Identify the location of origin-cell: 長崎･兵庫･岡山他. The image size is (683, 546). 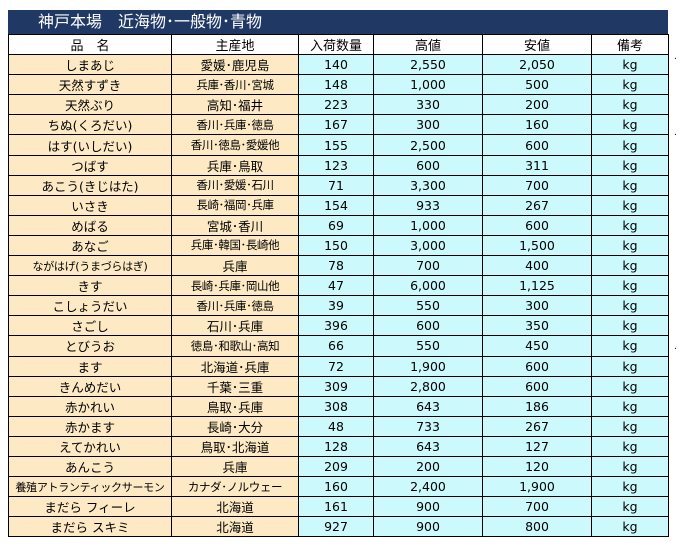
(235, 286).